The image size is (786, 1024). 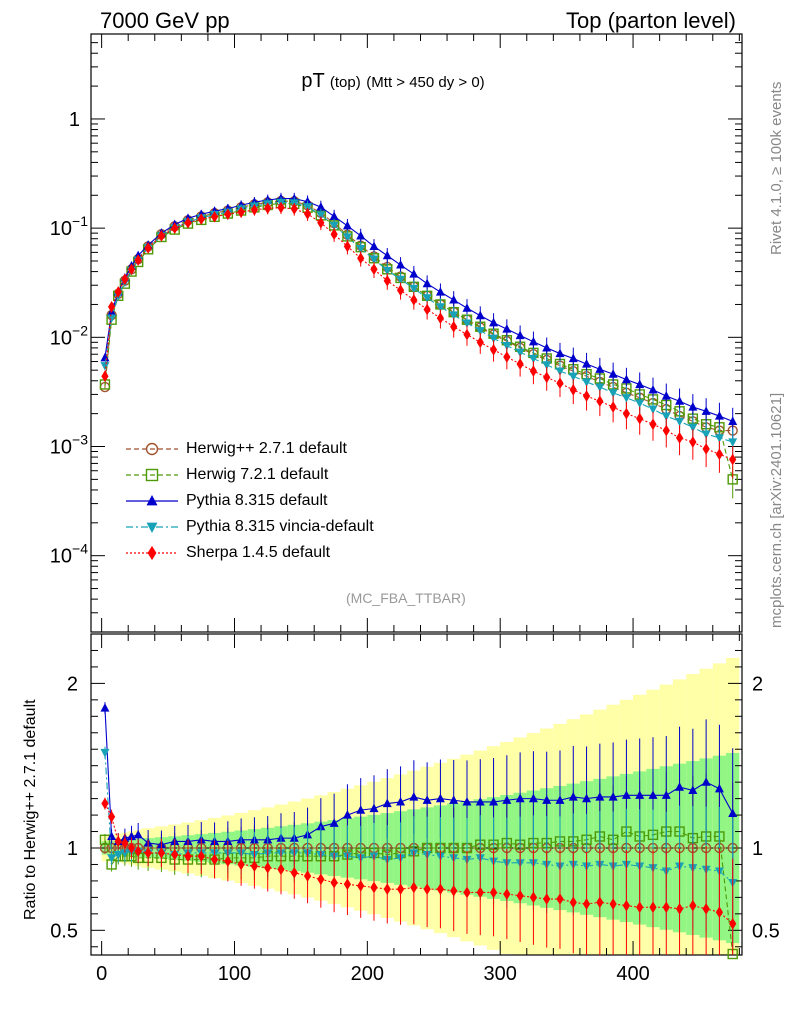 I want to click on y-tick-label: 10⁻³, so click(x=69, y=445).